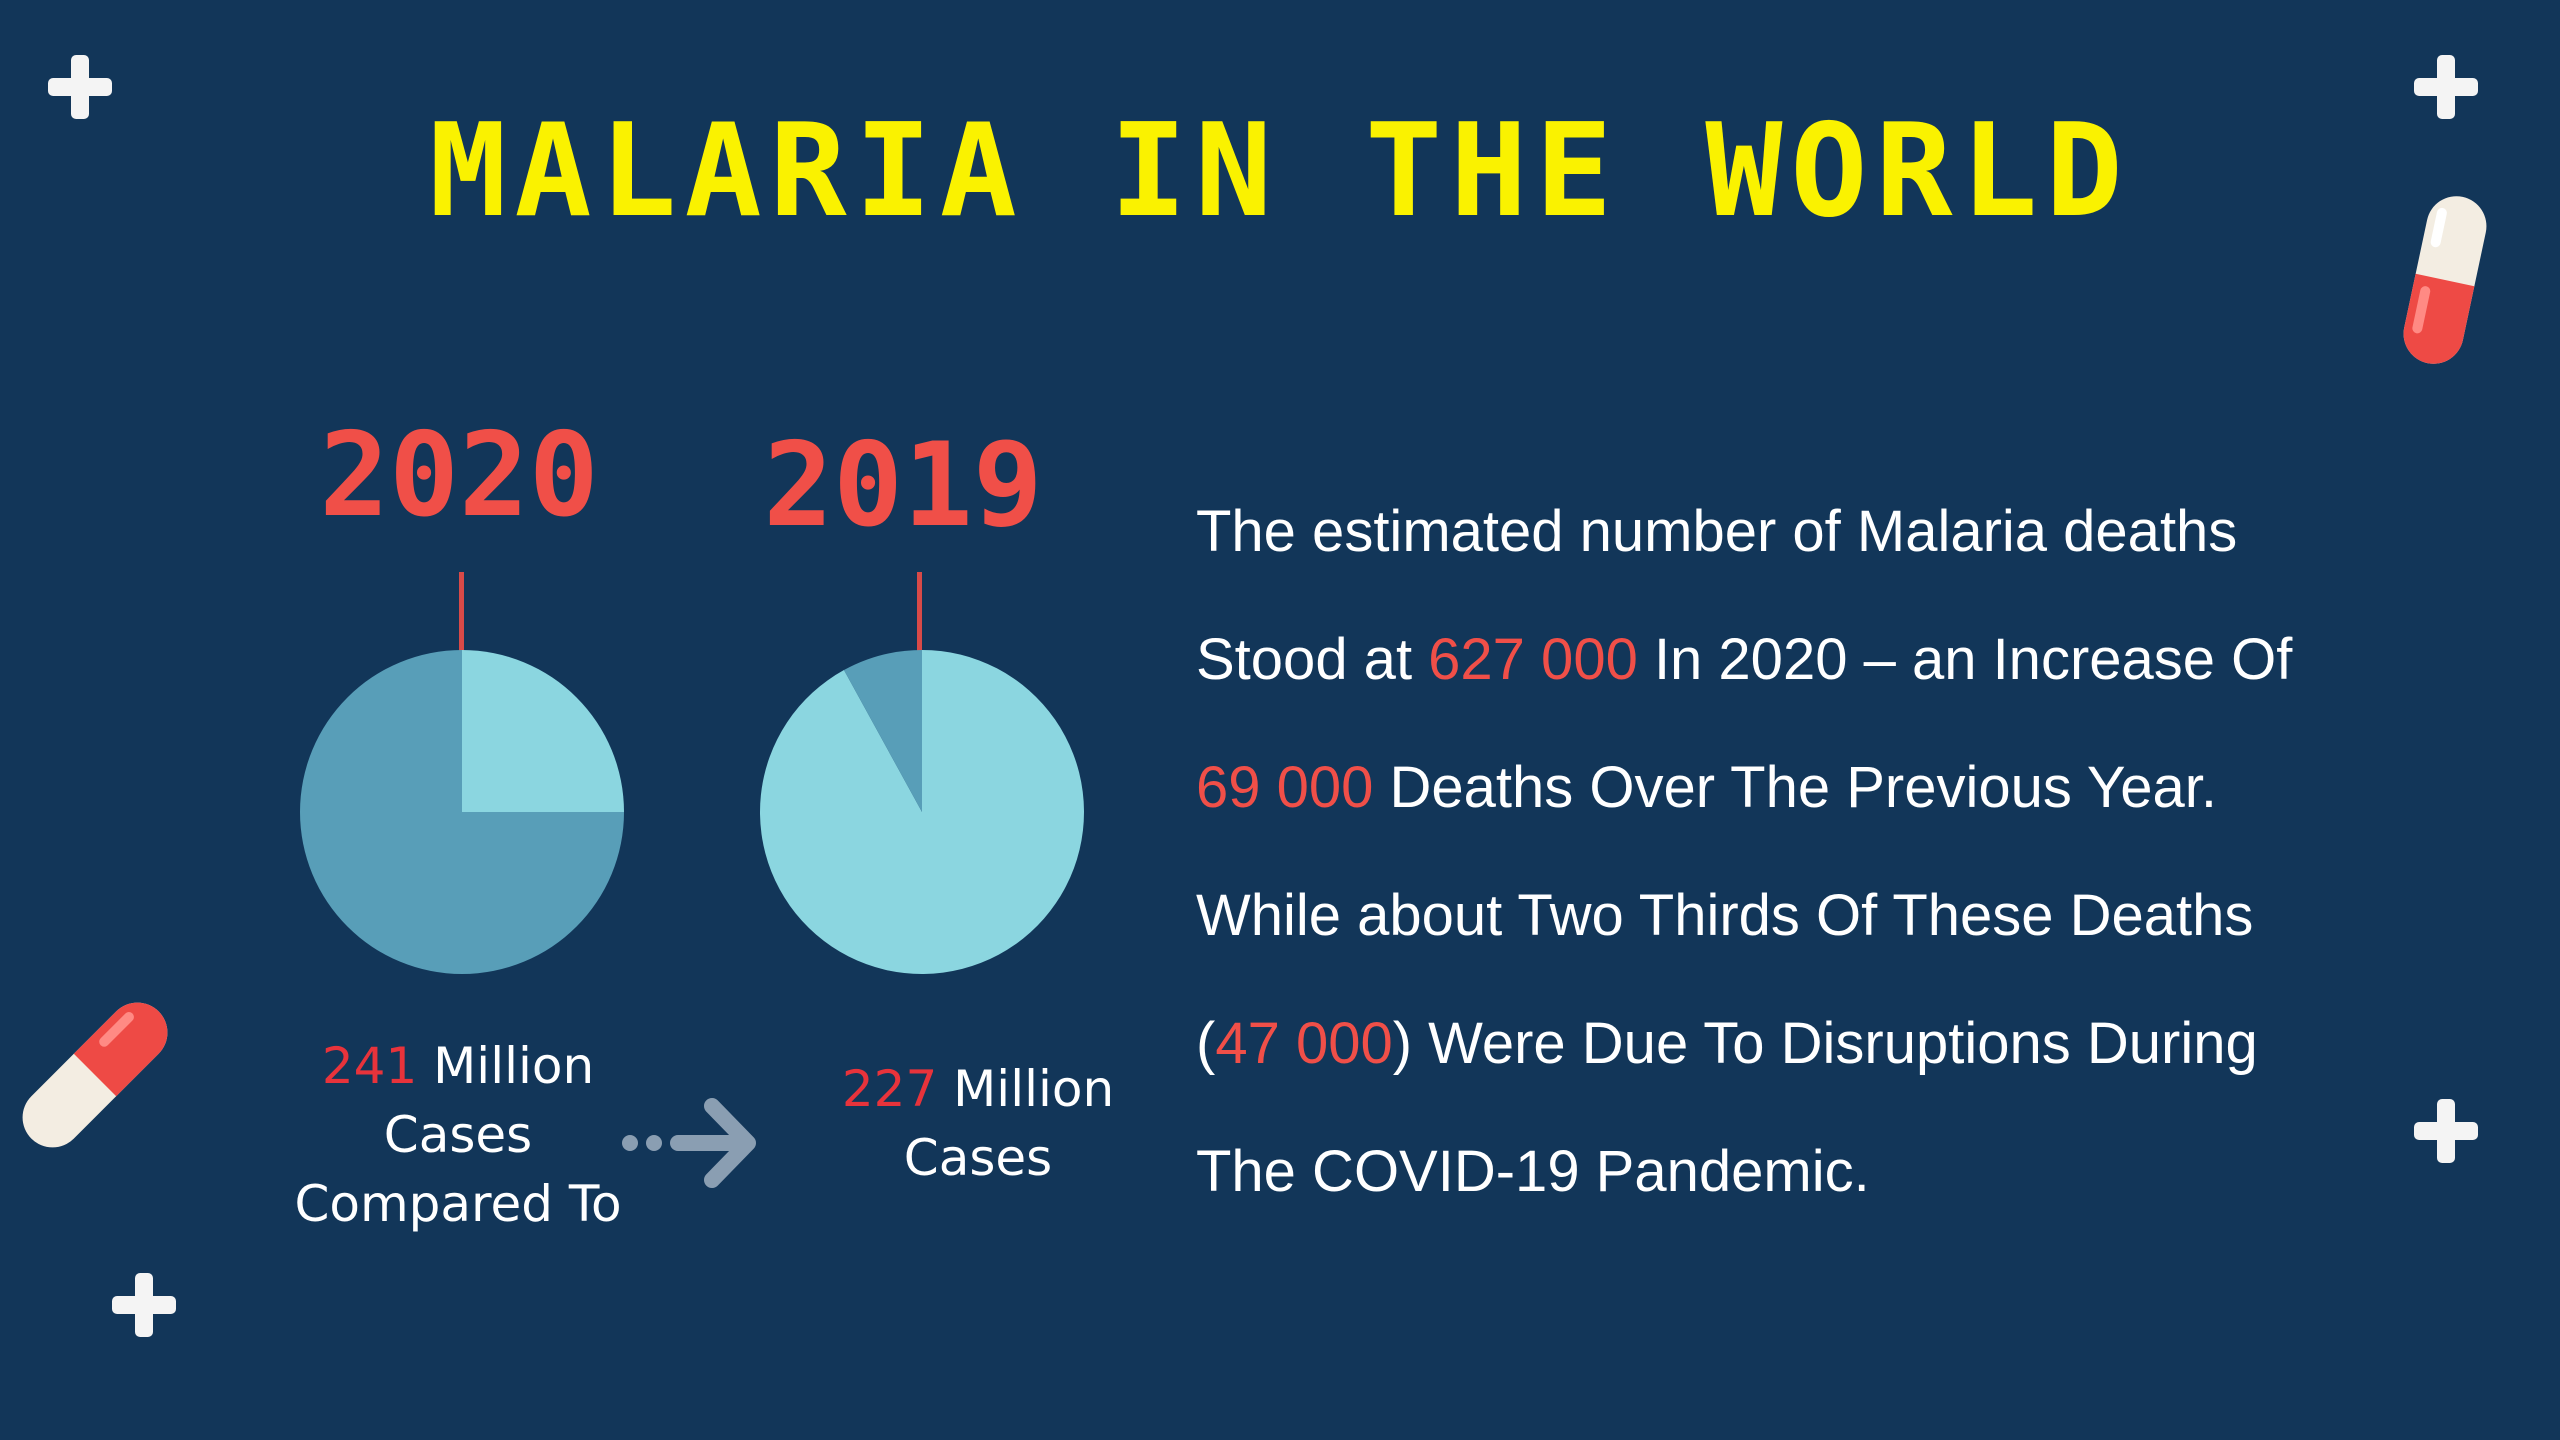 This screenshot has height=1440, width=2560. Describe the element at coordinates (903, 485) in the screenshot. I see `year-label-2019: 2019` at that location.